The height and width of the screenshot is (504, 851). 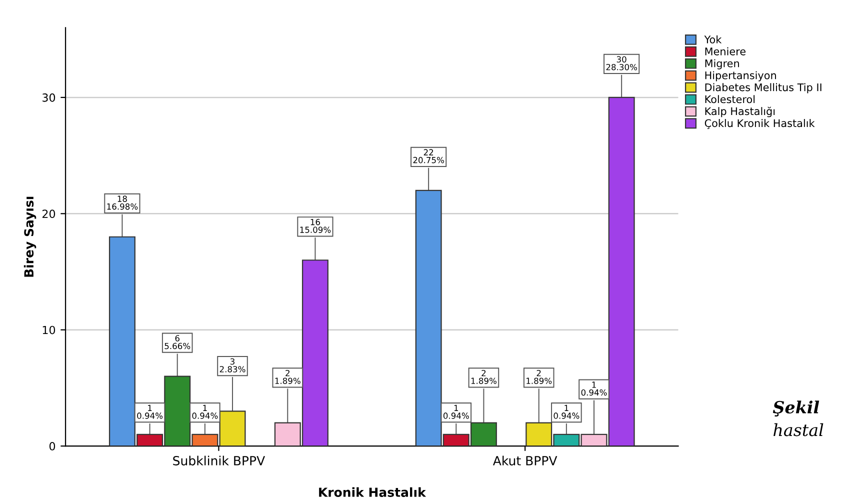 I want to click on text: hastal, so click(x=799, y=429).